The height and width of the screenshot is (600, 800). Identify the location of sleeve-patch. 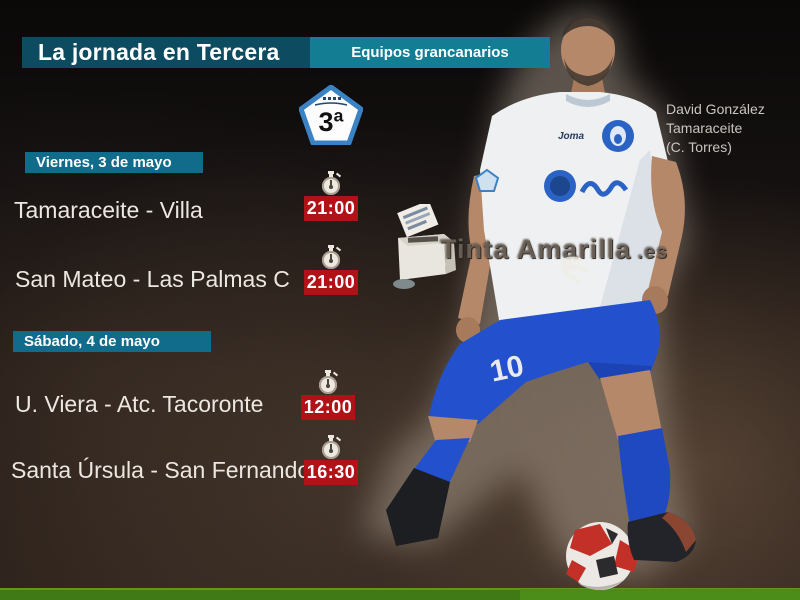
(487, 180).